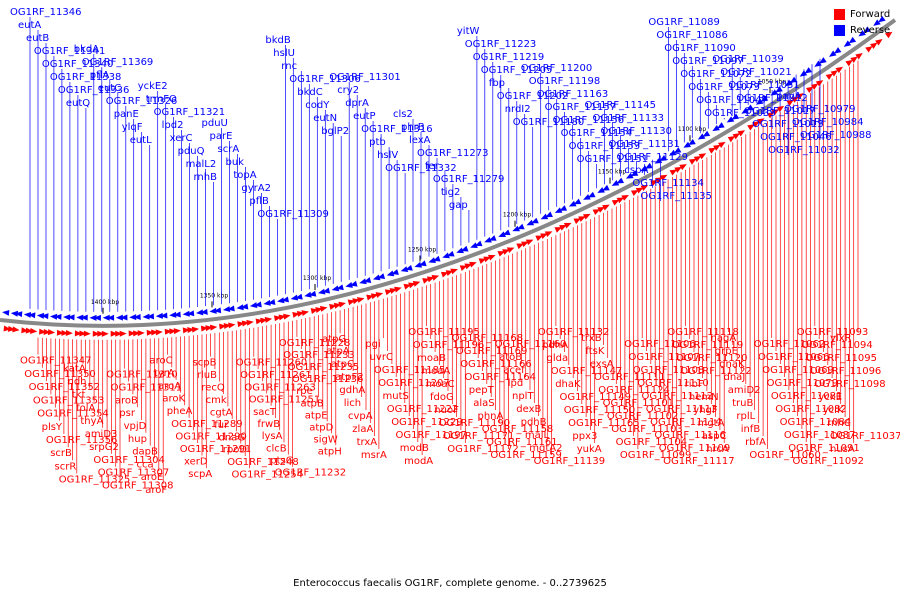 The width and height of the screenshot is (900, 600). I want to click on legend-reverse-label: Reverse, so click(870, 30).